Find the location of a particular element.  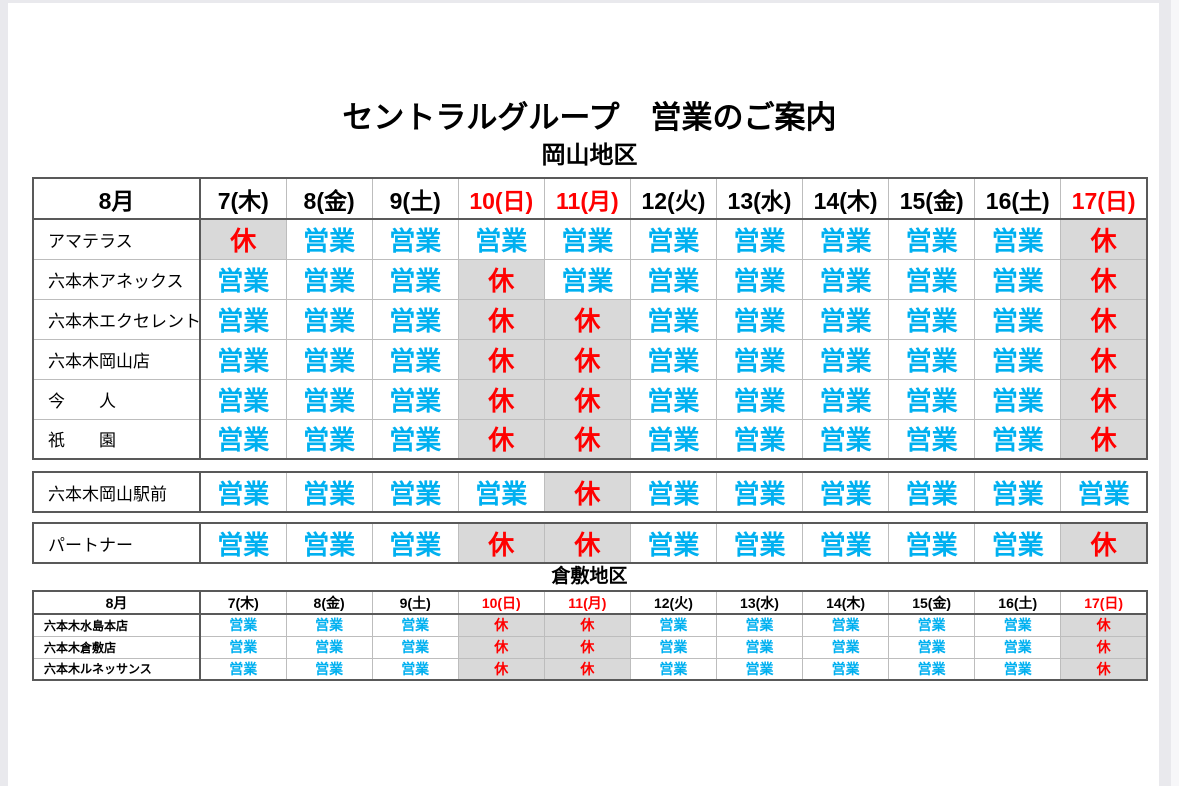

ekimae-schedule-table-wrap: 六本木岡山駅前 営業 営業 営業 営業休営業 営業 営業 営業 営業 営業 is located at coordinates (590, 492).